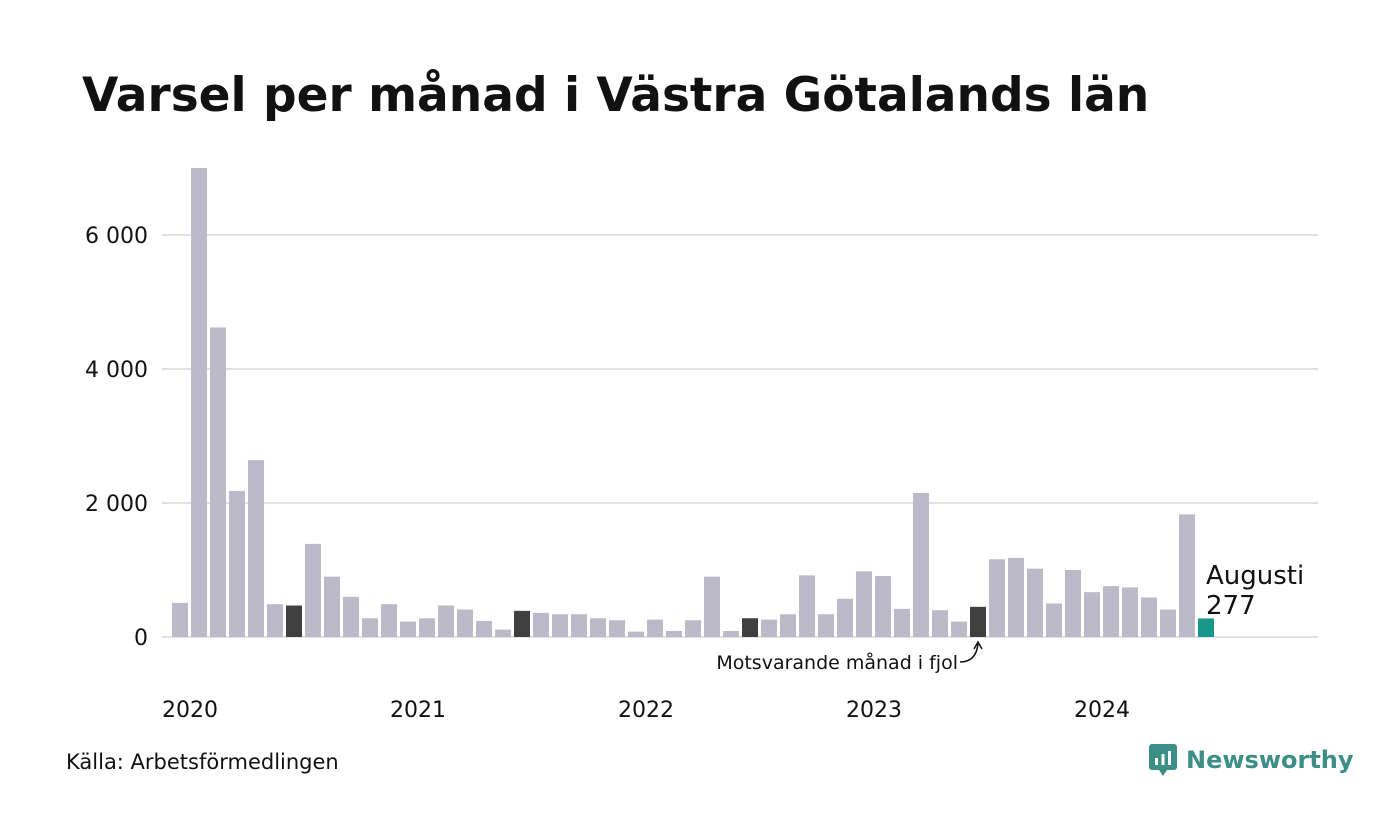 The image size is (1400, 840). Describe the element at coordinates (116, 370) in the screenshot. I see `y-tick-label: 4 000` at that location.